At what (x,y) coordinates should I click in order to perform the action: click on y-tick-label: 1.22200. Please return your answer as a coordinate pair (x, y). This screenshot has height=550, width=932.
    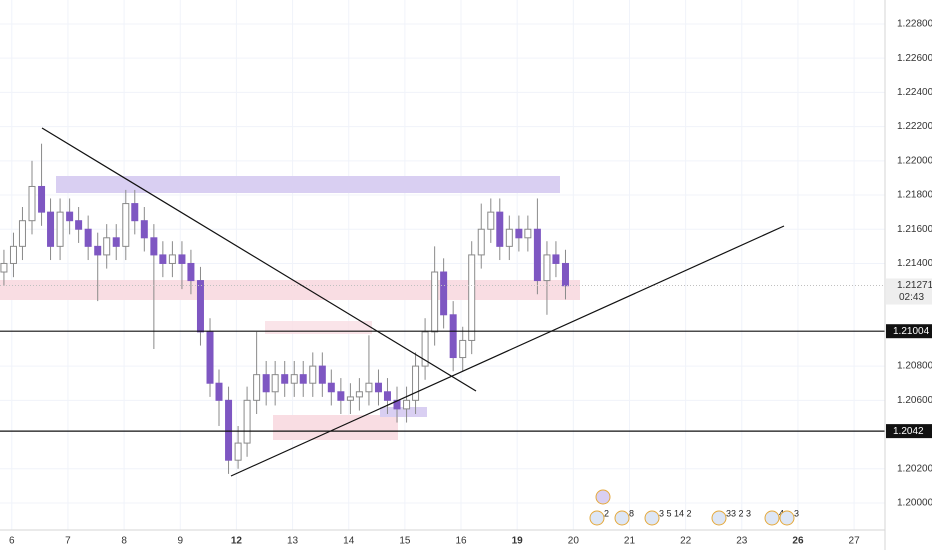
    Looking at the image, I should click on (914, 126).